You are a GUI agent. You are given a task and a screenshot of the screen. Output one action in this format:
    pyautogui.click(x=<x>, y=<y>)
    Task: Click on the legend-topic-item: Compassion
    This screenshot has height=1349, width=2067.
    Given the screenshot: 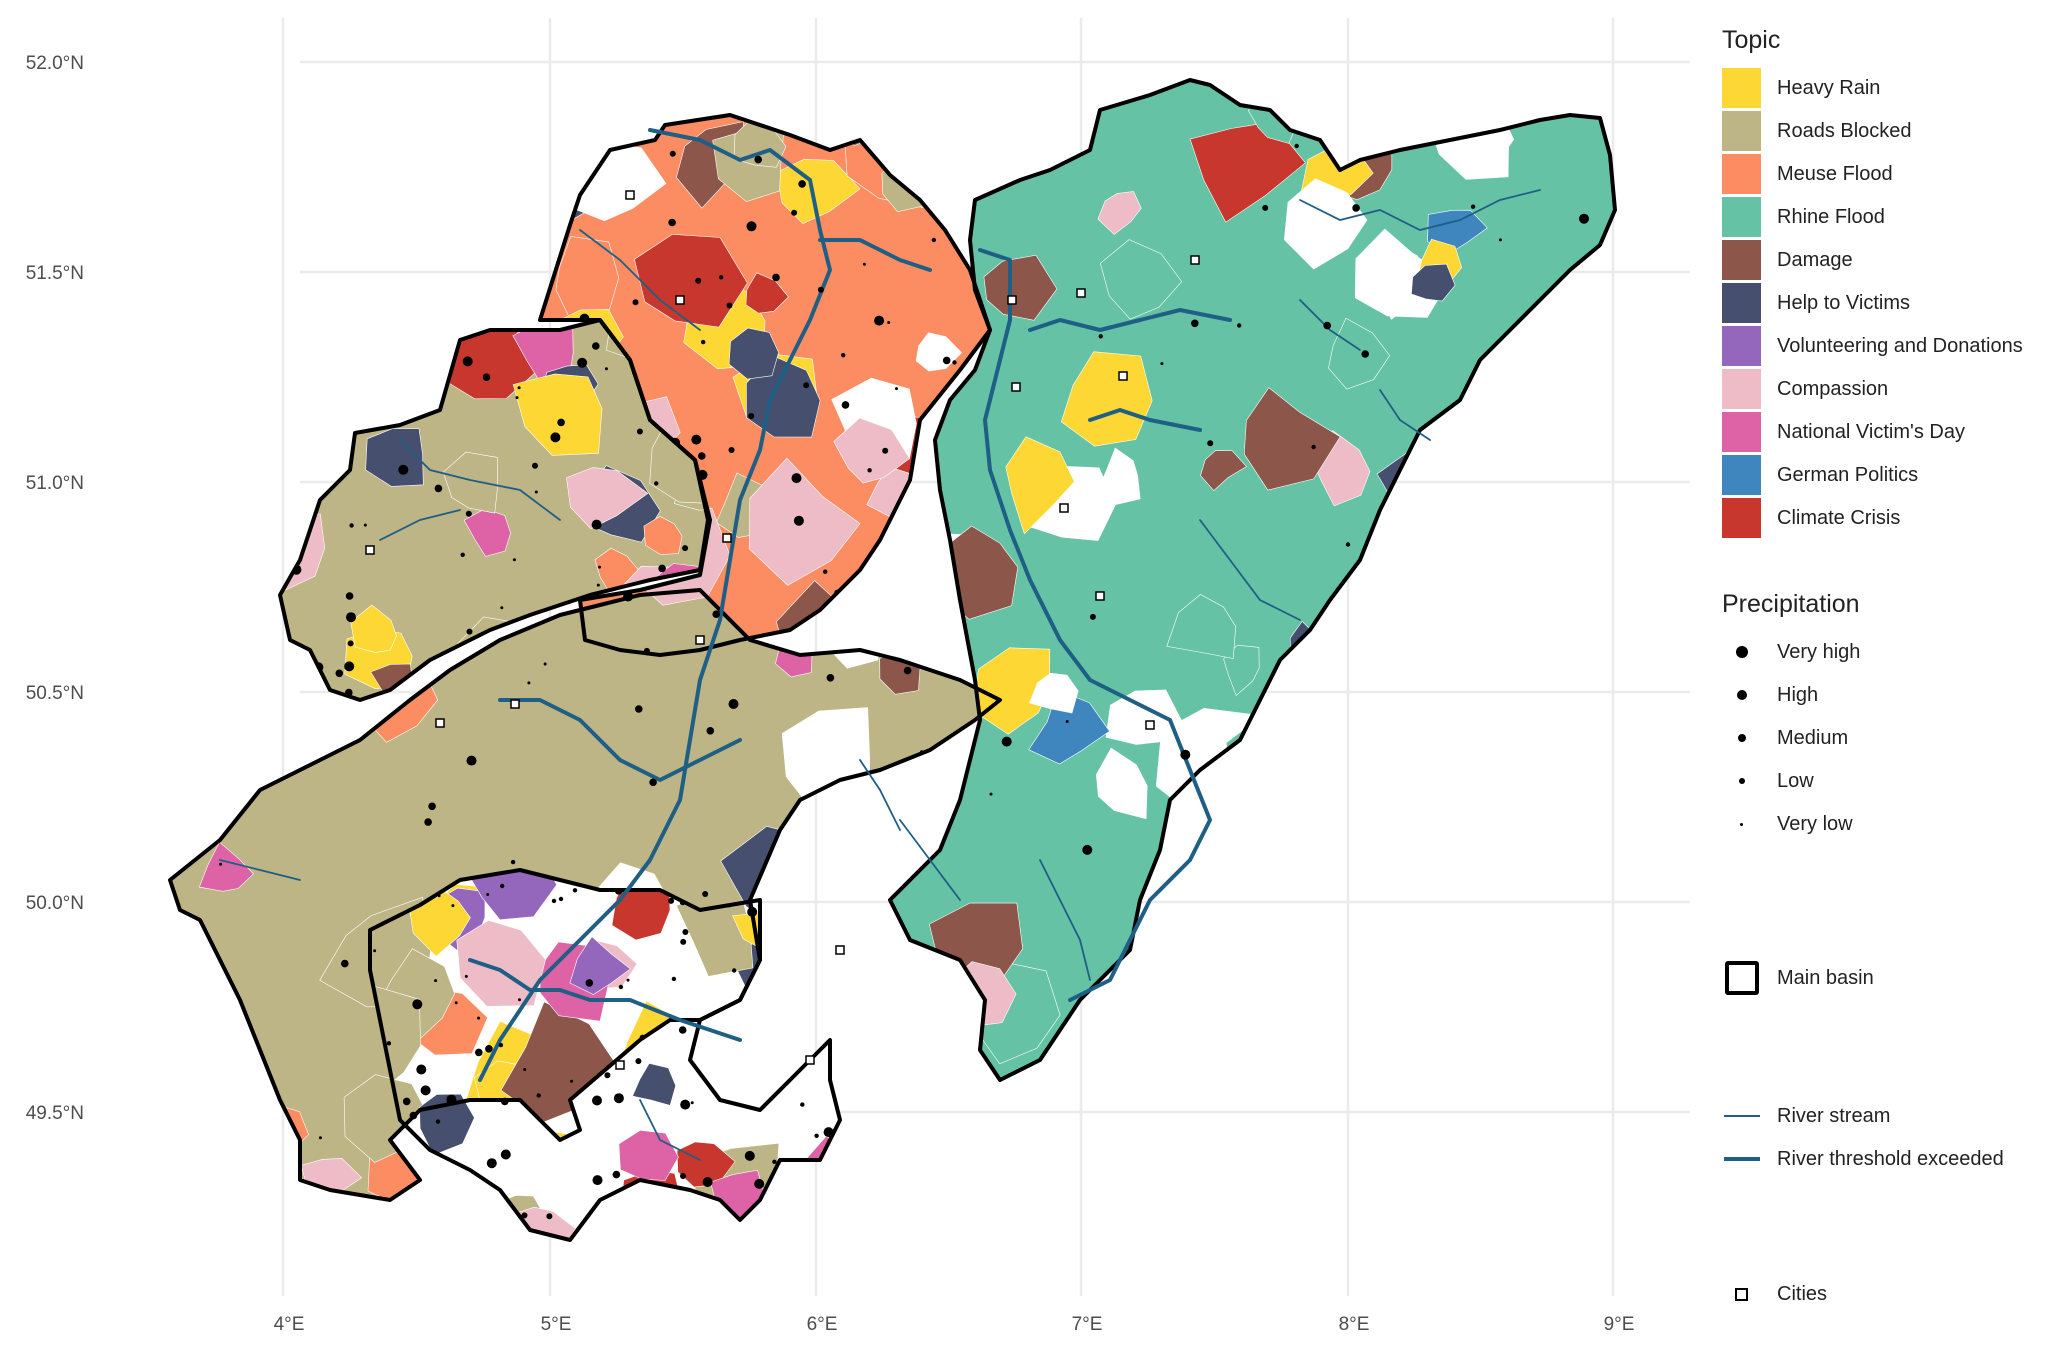 What is the action you would take?
    pyautogui.click(x=1805, y=389)
    